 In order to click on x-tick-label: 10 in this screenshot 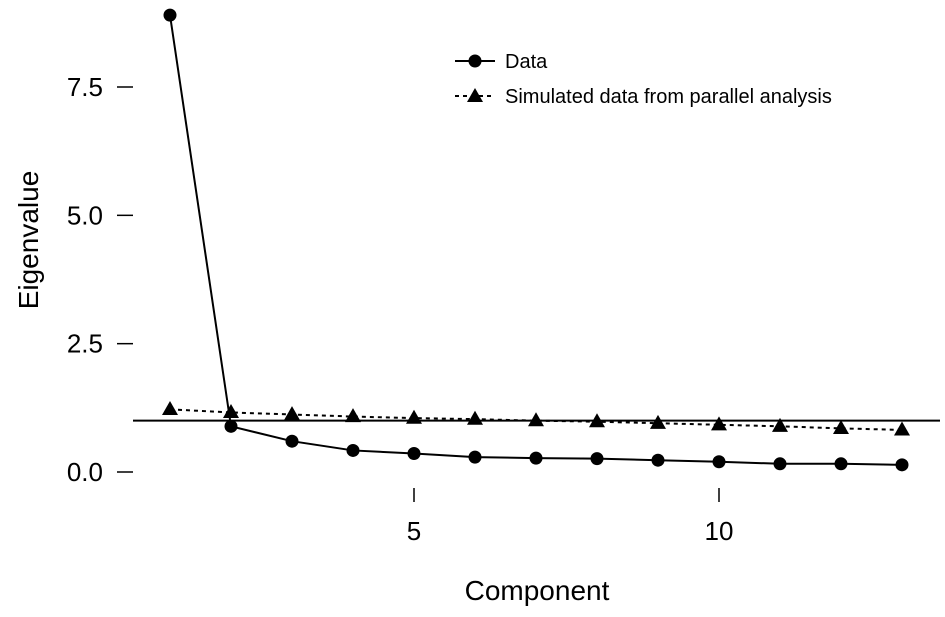, I will do `click(719, 531)`.